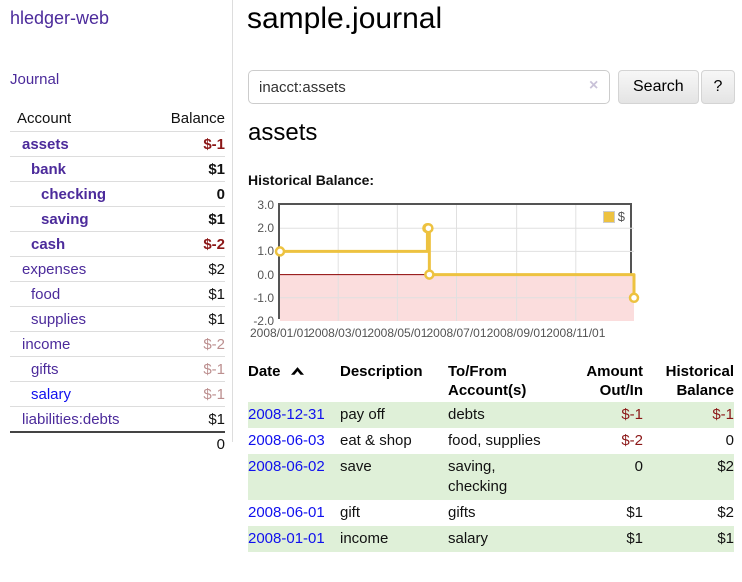  Describe the element at coordinates (60, 18) in the screenshot. I see `app-brand-link: hledger-web` at that location.